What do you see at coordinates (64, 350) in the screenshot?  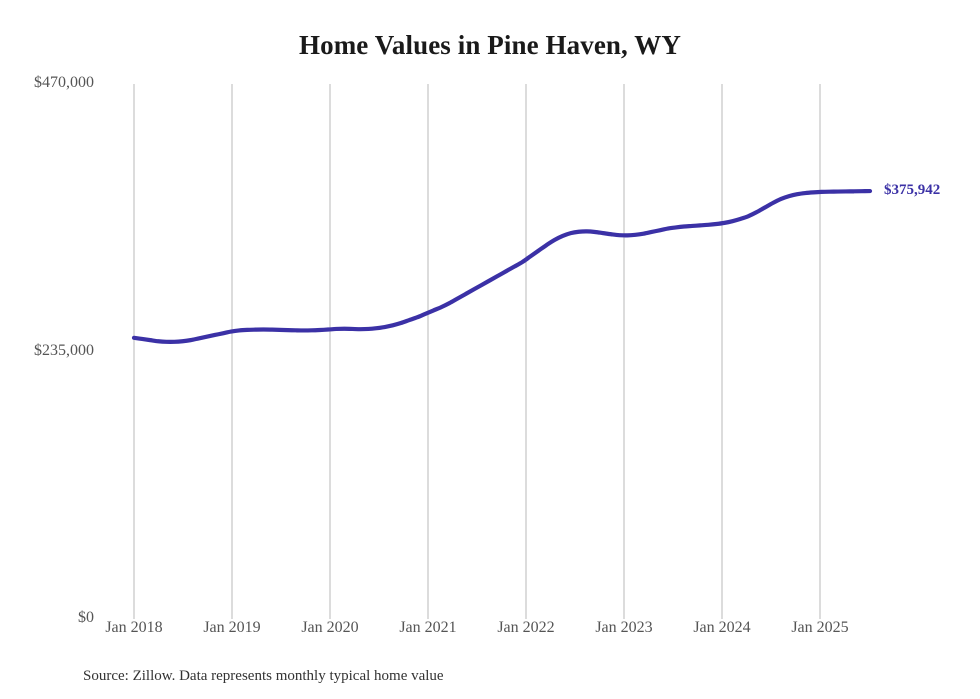 I see `y-axis-tick-235000: $235,000` at bounding box center [64, 350].